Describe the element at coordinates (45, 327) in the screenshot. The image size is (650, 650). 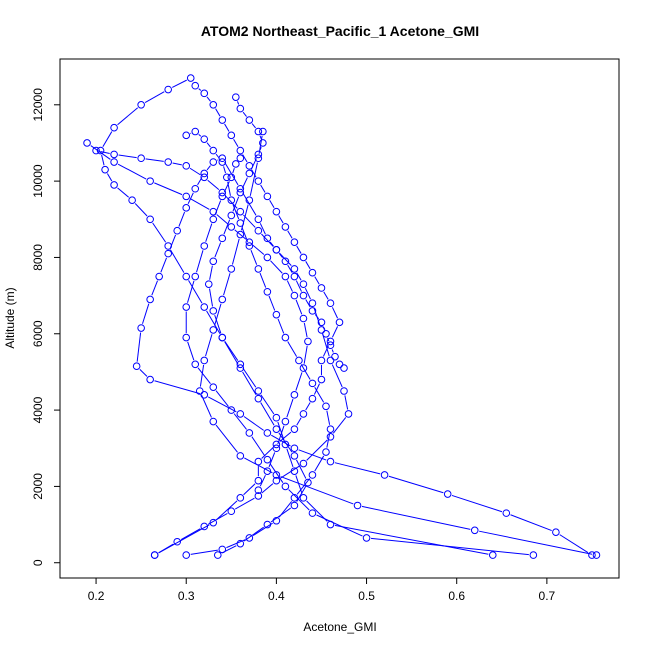
I see `y-axis: 0 2000 4000 6000 8000 10000 12000` at that location.